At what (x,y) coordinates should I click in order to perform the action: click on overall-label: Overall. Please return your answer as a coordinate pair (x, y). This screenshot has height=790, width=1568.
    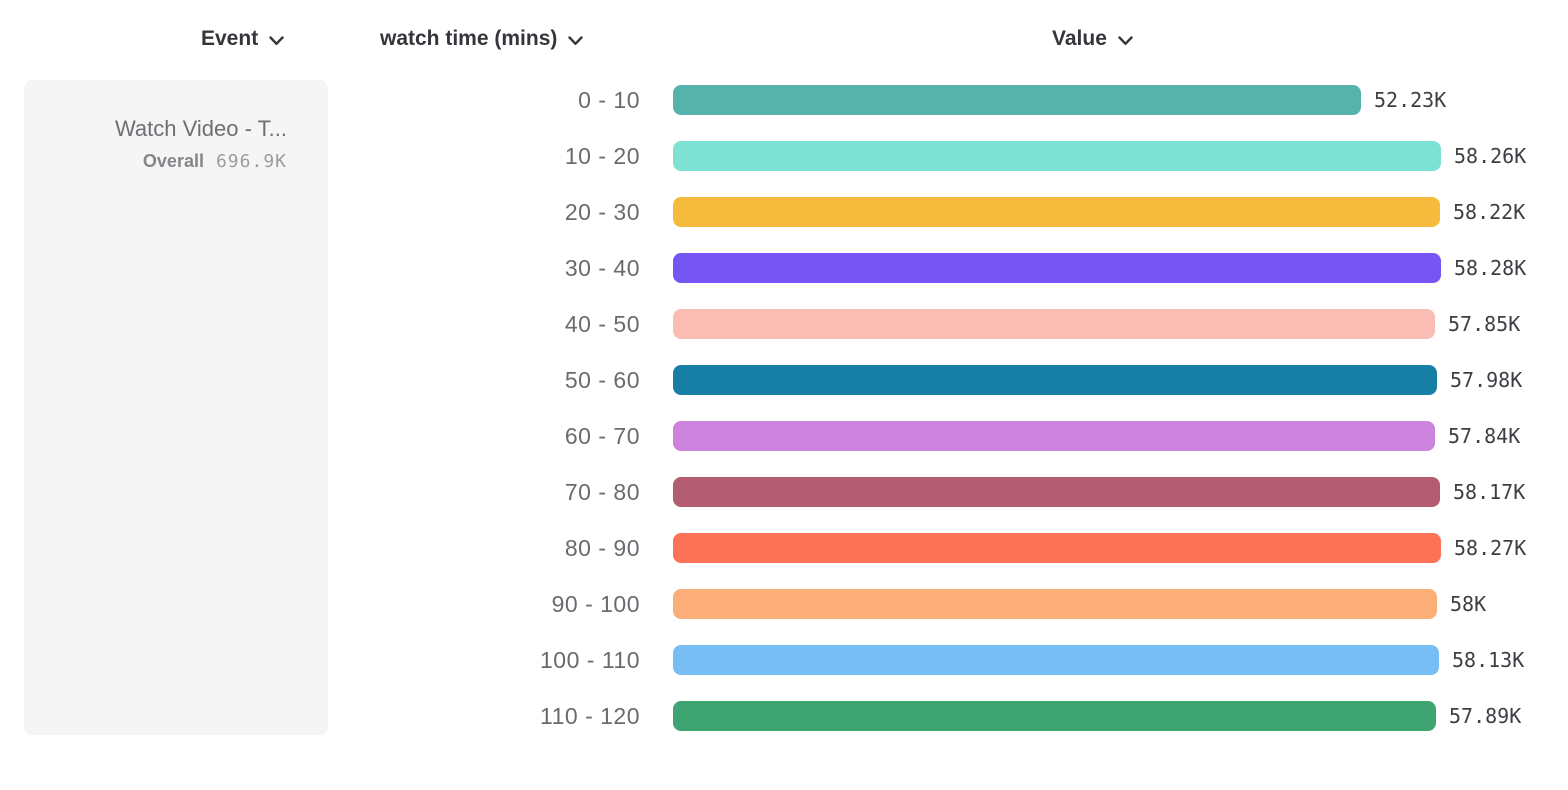
    Looking at the image, I should click on (173, 161).